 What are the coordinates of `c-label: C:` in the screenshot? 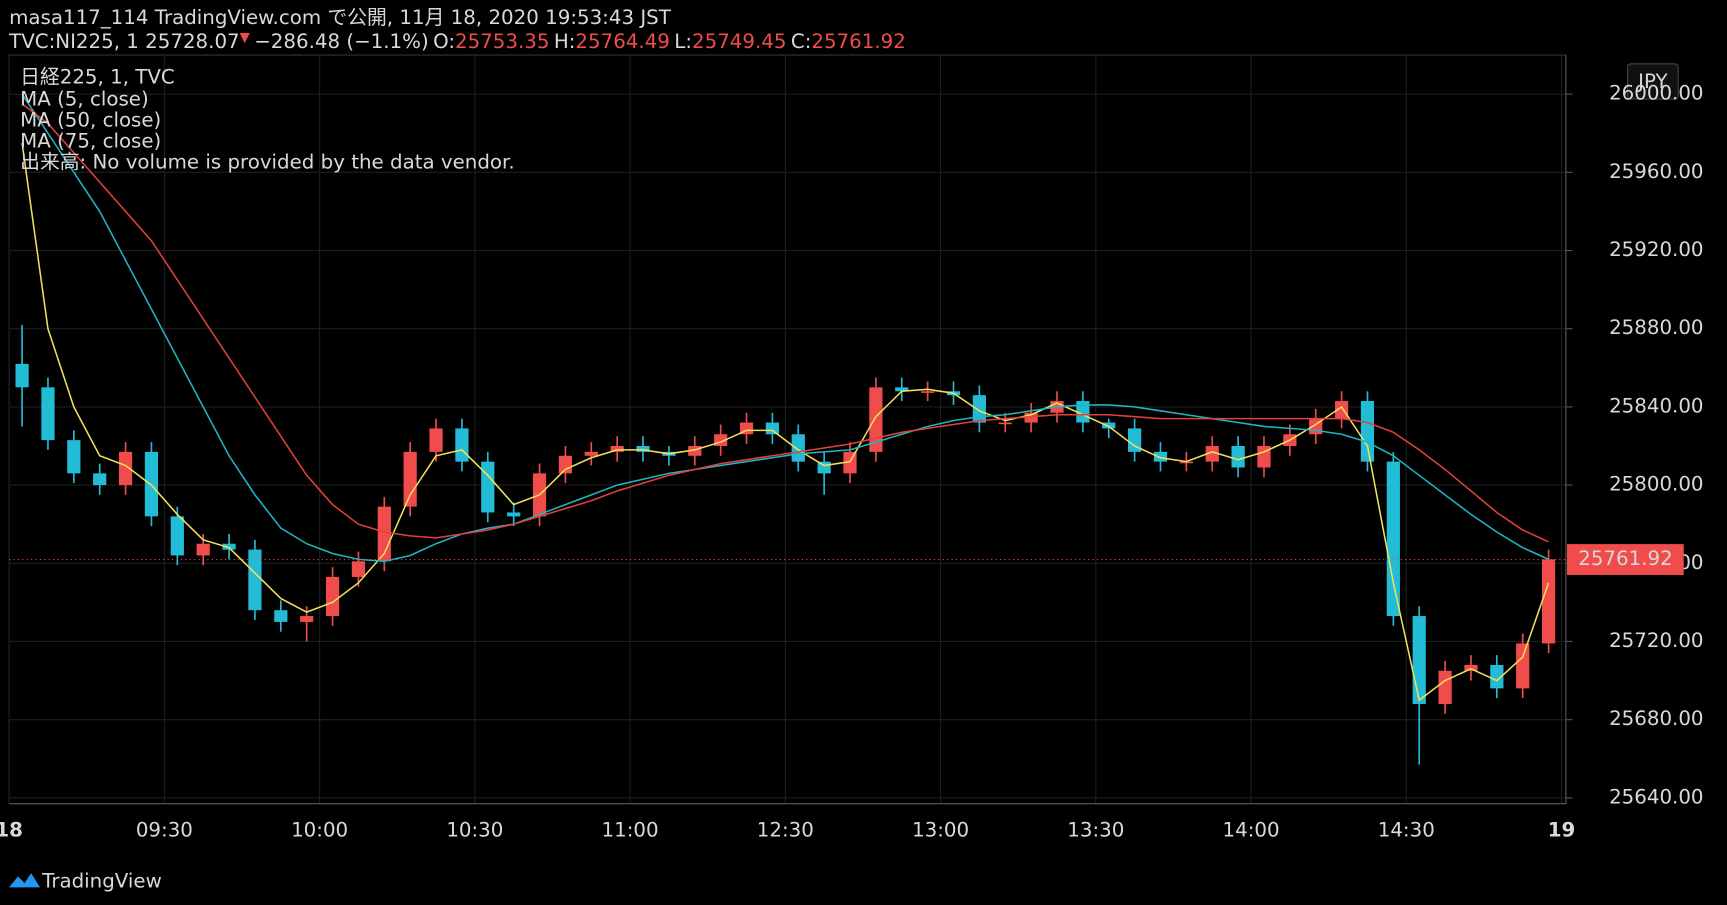 It's located at (801, 40).